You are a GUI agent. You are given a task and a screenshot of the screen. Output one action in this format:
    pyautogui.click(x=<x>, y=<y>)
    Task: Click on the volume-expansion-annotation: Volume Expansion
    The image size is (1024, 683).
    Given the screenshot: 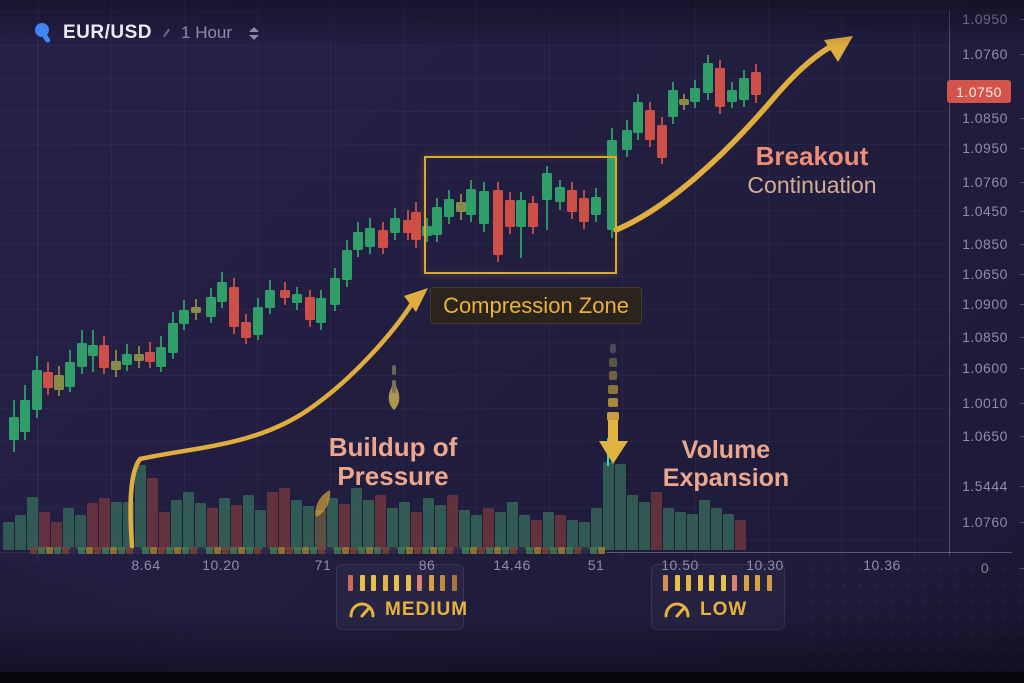 What is the action you would take?
    pyautogui.click(x=726, y=464)
    